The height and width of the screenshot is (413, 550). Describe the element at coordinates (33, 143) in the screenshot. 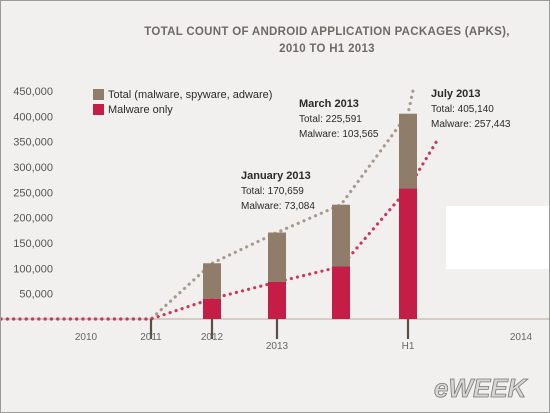

I see `y-tick-label: 350,000` at that location.